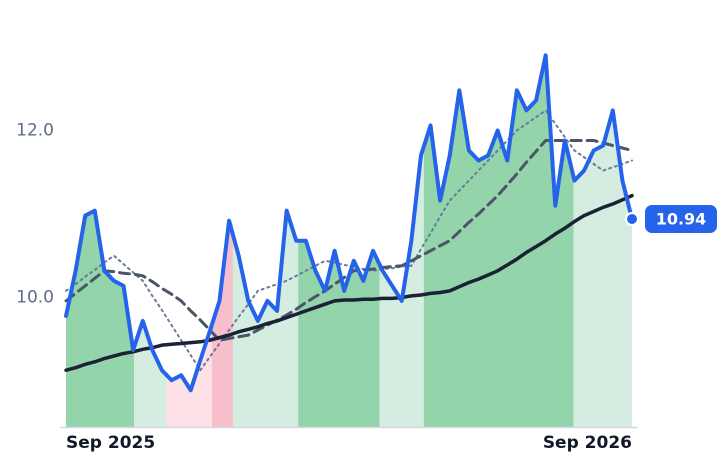  What do you see at coordinates (587, 443) in the screenshot?
I see `x-tick-label: Sep 2026` at bounding box center [587, 443].